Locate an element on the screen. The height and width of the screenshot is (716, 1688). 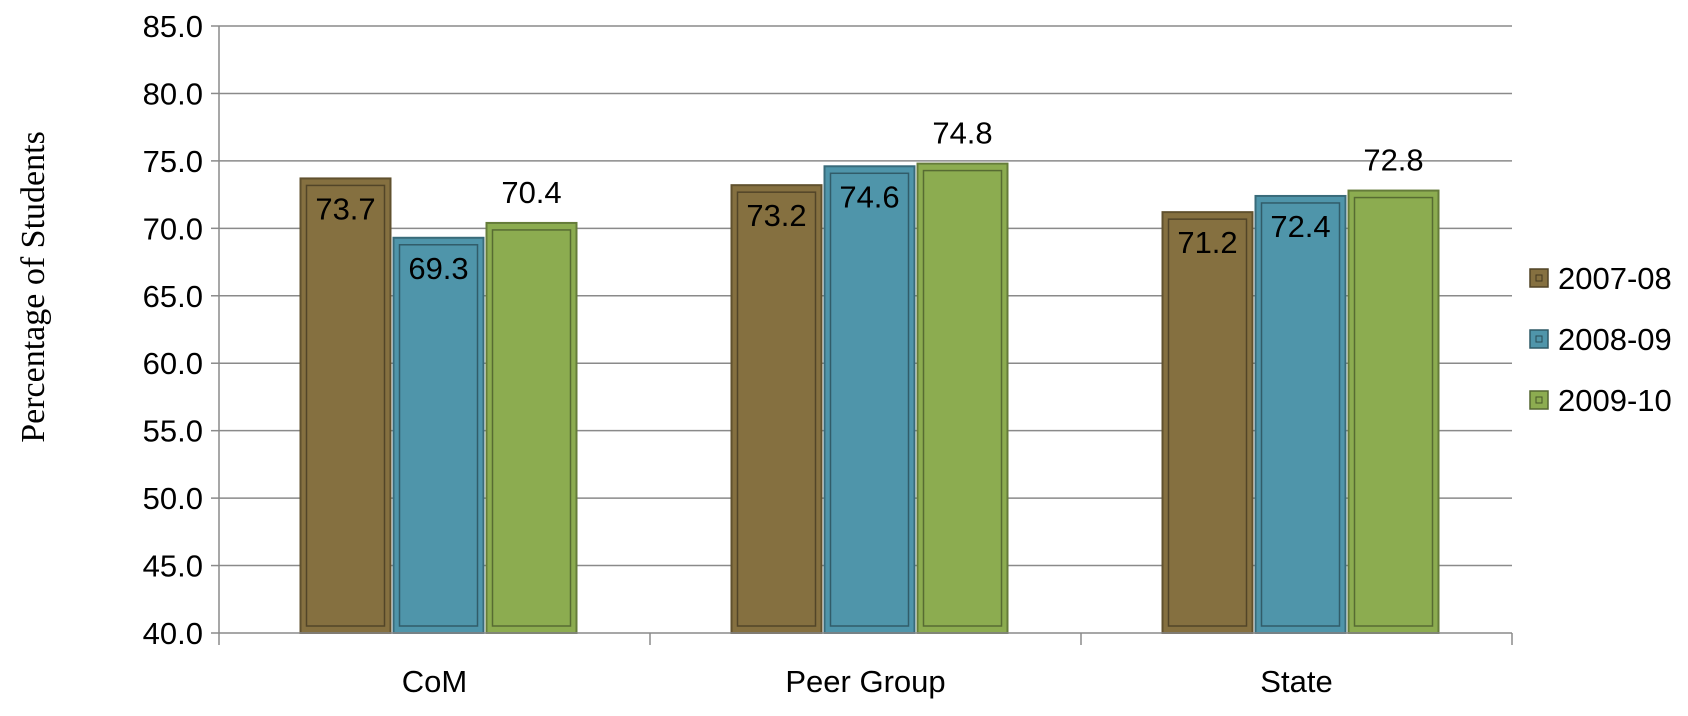
y-tick-label: 60.0 is located at coordinates (173, 363).